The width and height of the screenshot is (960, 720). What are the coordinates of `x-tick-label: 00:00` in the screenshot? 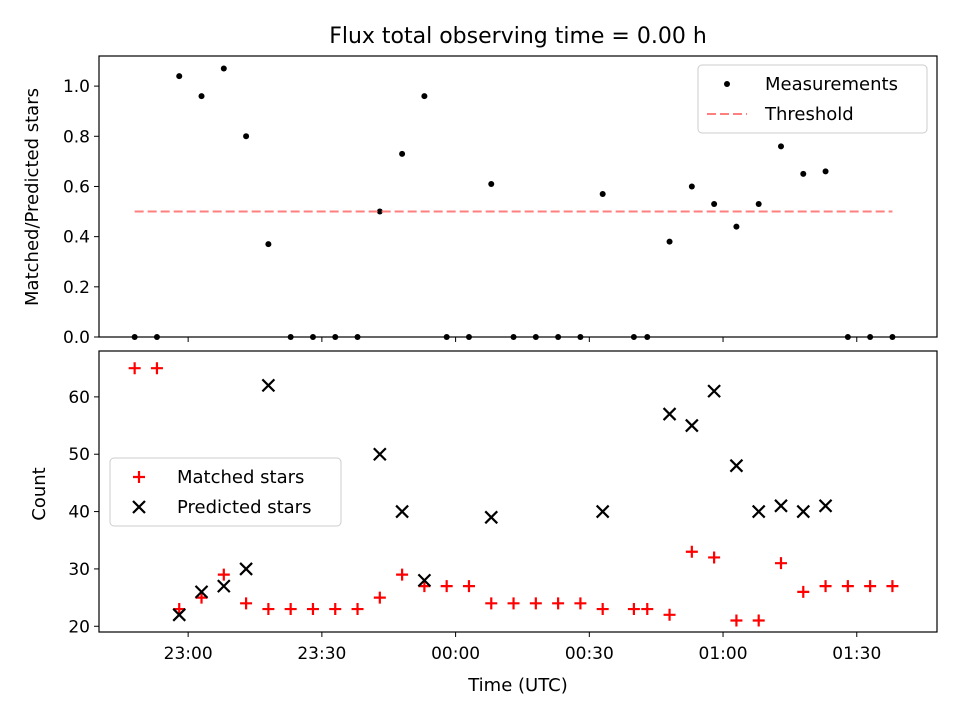 It's located at (455, 654).